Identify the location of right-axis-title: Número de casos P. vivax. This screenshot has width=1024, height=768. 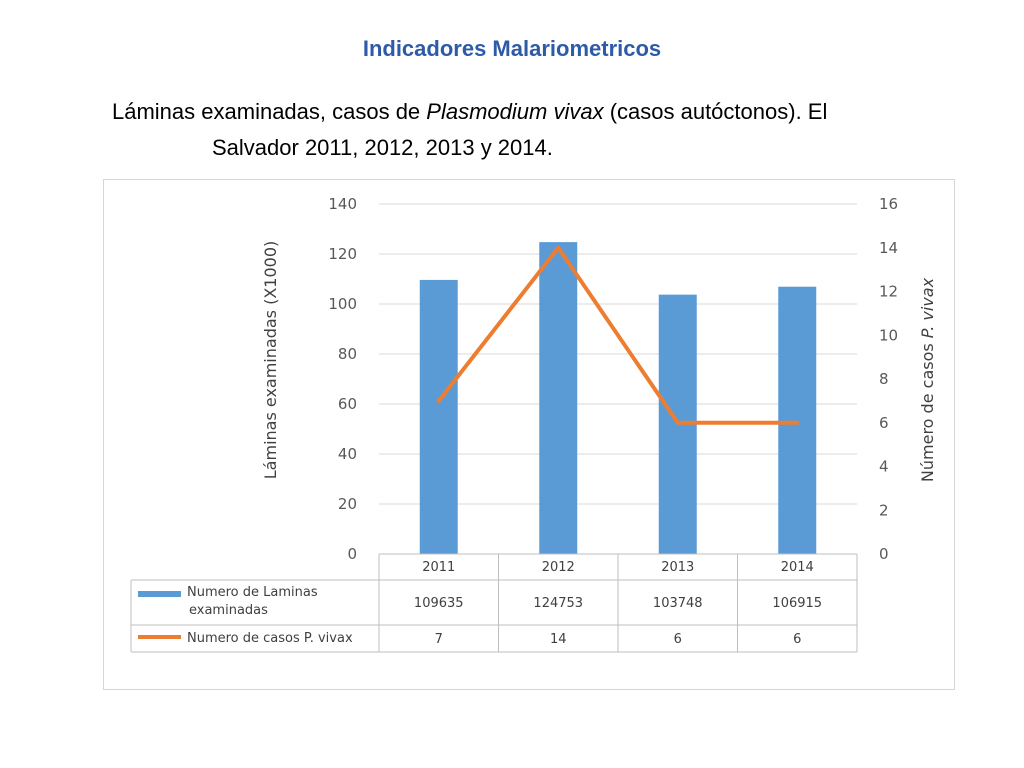
(927, 379).